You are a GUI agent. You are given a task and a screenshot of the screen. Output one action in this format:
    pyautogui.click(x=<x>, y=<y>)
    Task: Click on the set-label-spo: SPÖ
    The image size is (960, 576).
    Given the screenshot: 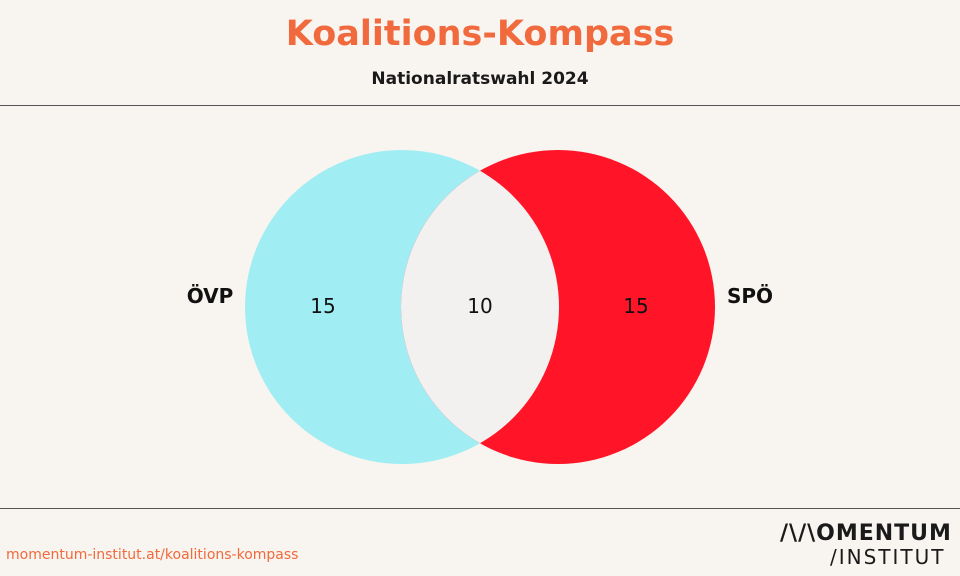 What is the action you would take?
    pyautogui.click(x=750, y=296)
    